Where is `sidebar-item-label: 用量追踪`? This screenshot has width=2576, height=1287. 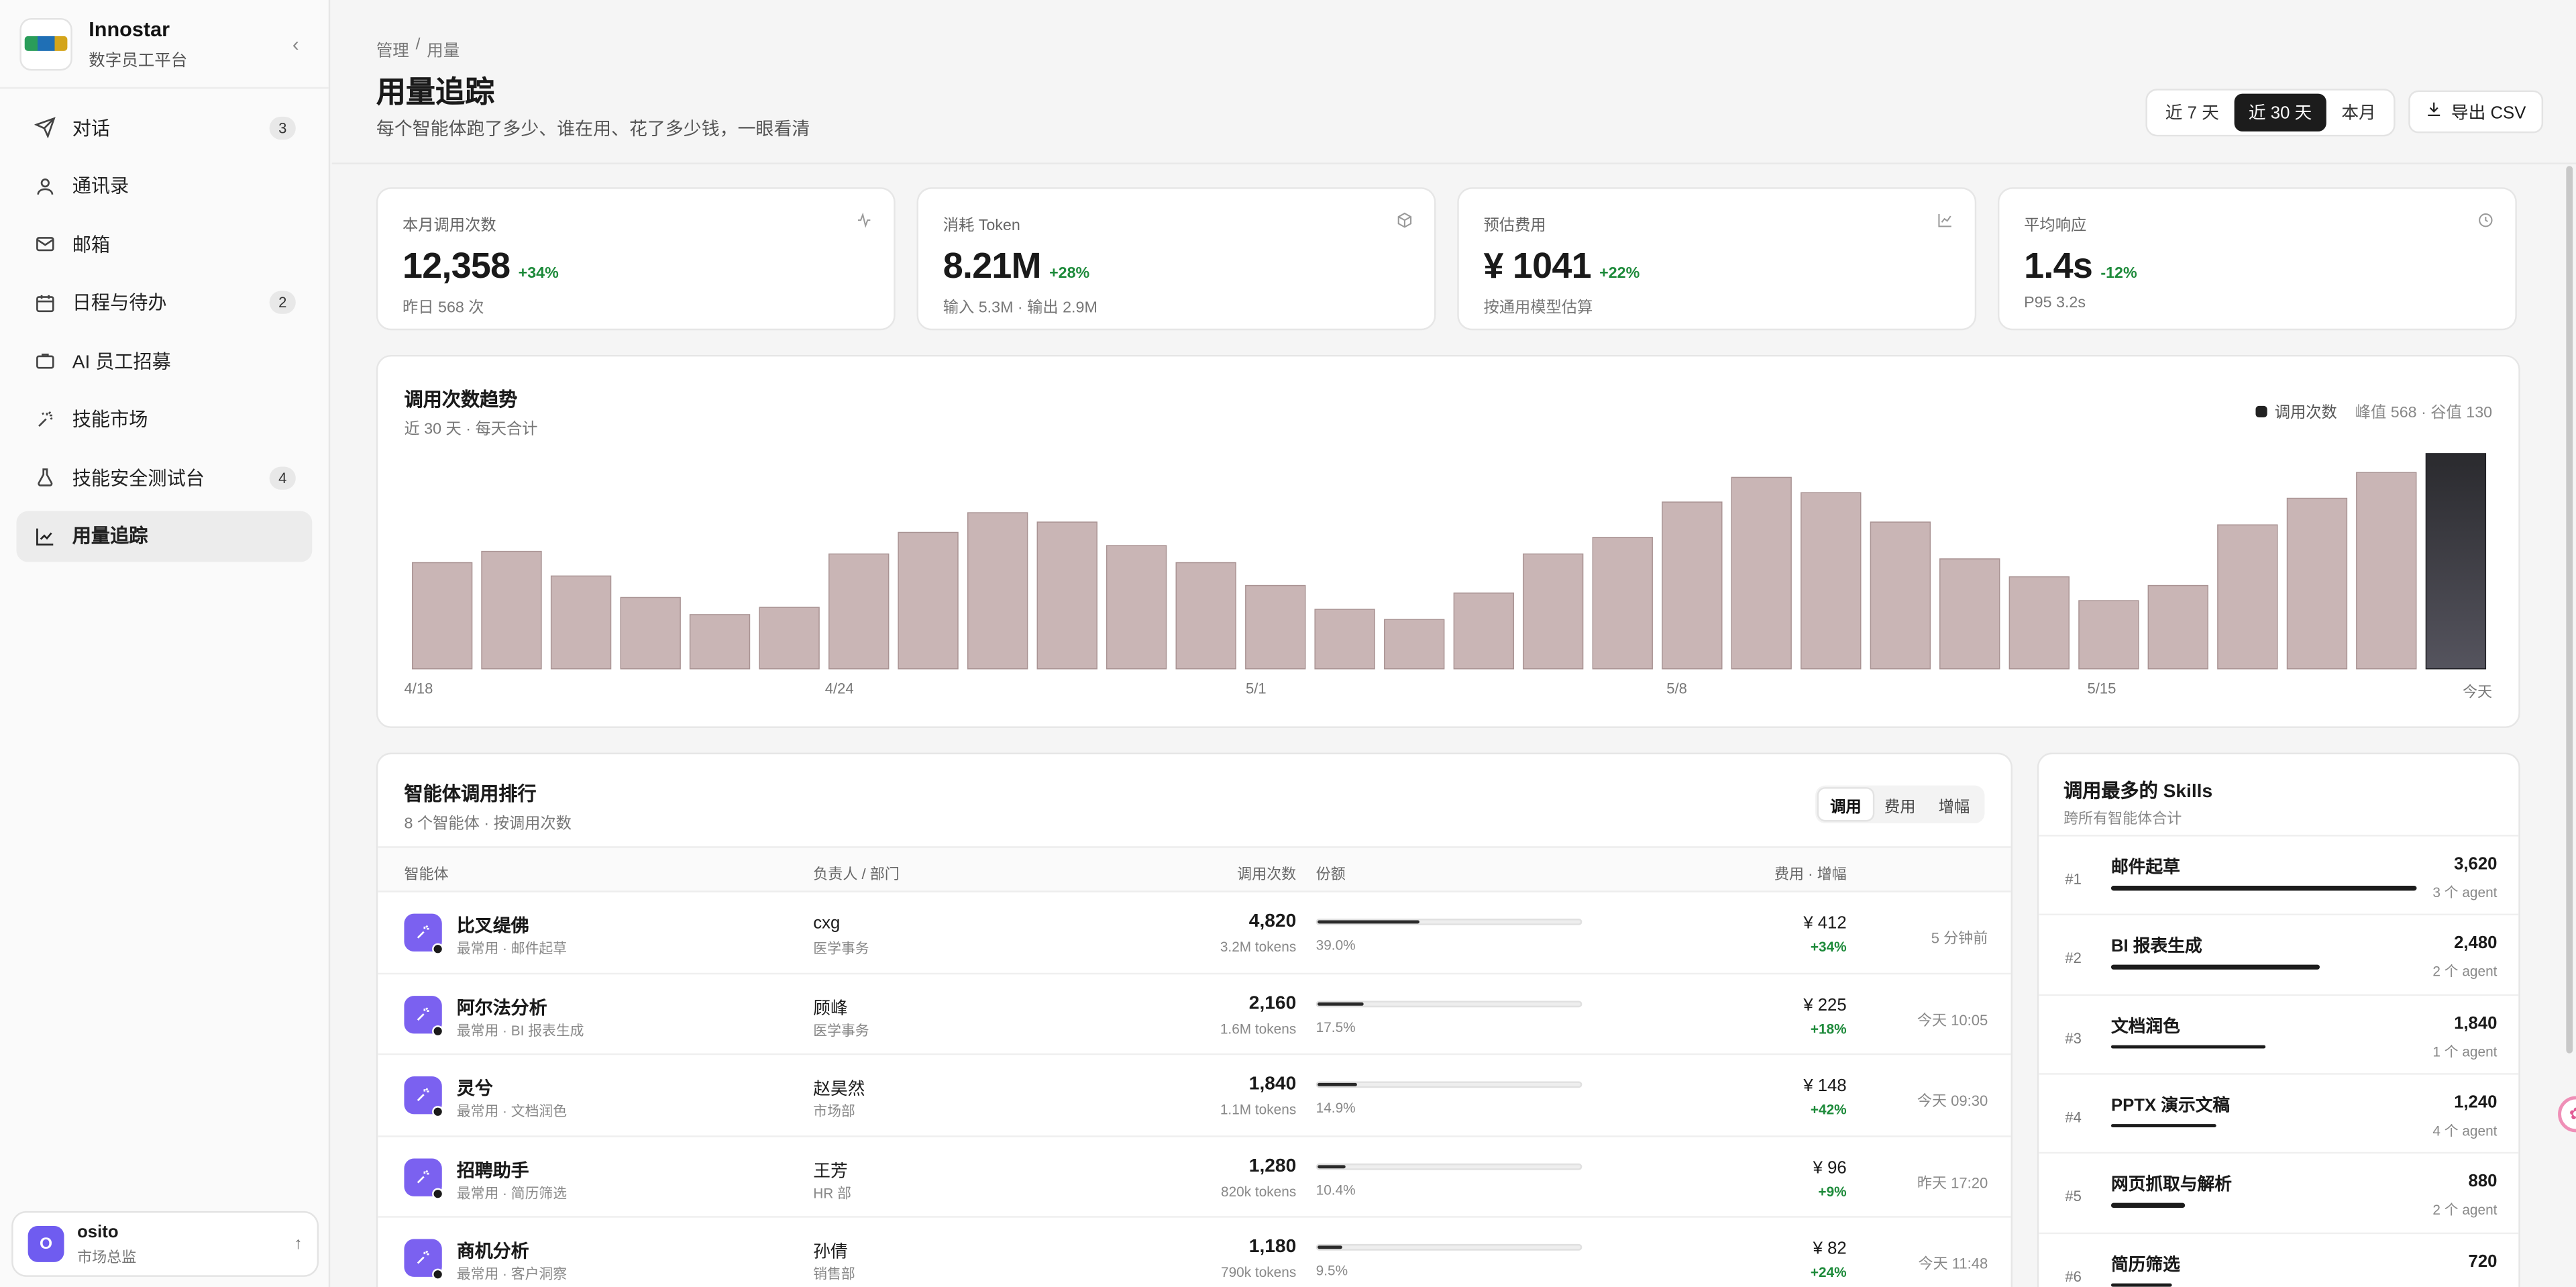 sidebar-item-label: 用量追踪 is located at coordinates (110, 537).